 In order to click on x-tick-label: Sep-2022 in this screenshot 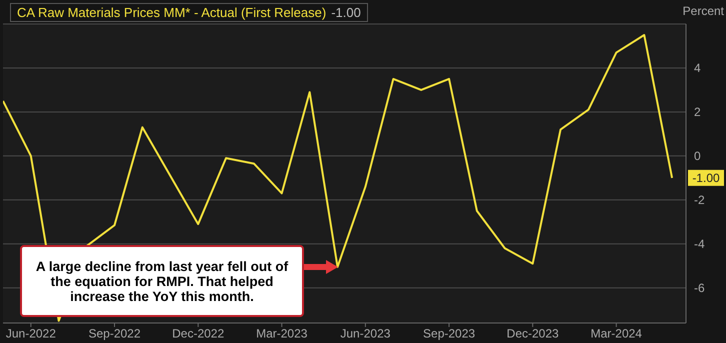, I will do `click(114, 333)`.